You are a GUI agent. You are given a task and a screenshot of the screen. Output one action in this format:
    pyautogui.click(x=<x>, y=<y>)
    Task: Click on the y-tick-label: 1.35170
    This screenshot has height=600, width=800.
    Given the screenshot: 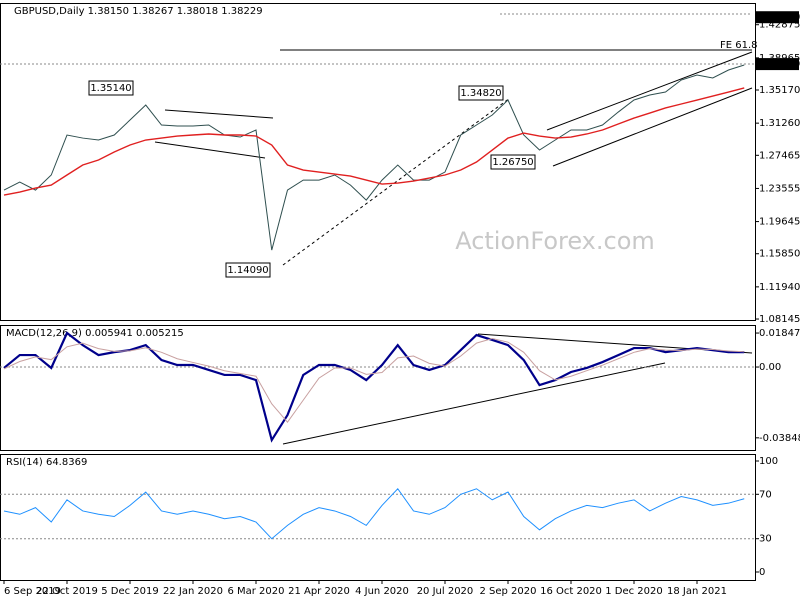 What is the action you would take?
    pyautogui.click(x=779, y=90)
    